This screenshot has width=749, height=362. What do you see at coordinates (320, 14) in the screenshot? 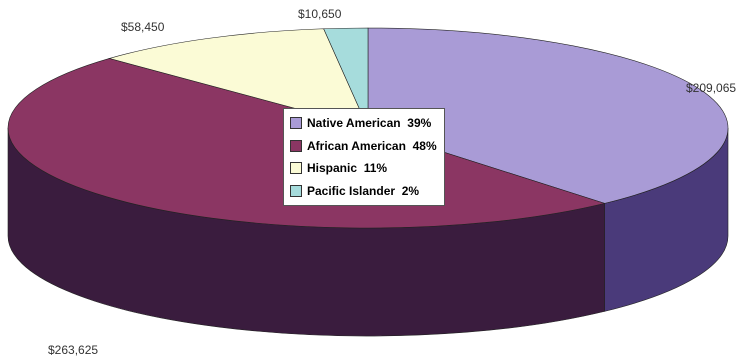
I see `value-label-pacific-islander: $10,650` at bounding box center [320, 14].